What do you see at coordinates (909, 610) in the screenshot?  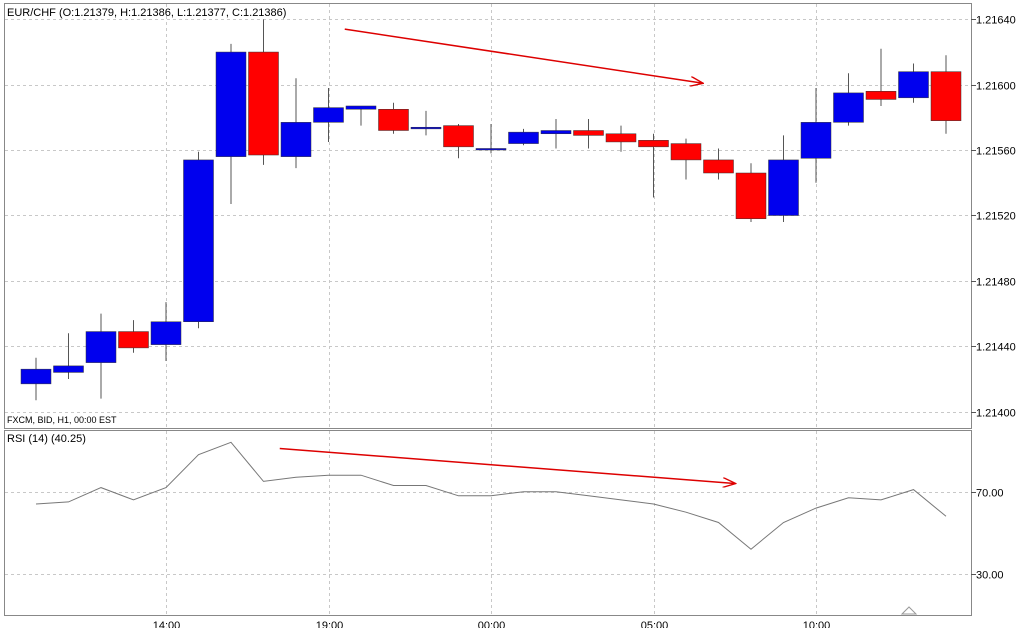 I see `scroll-marker-icon` at bounding box center [909, 610].